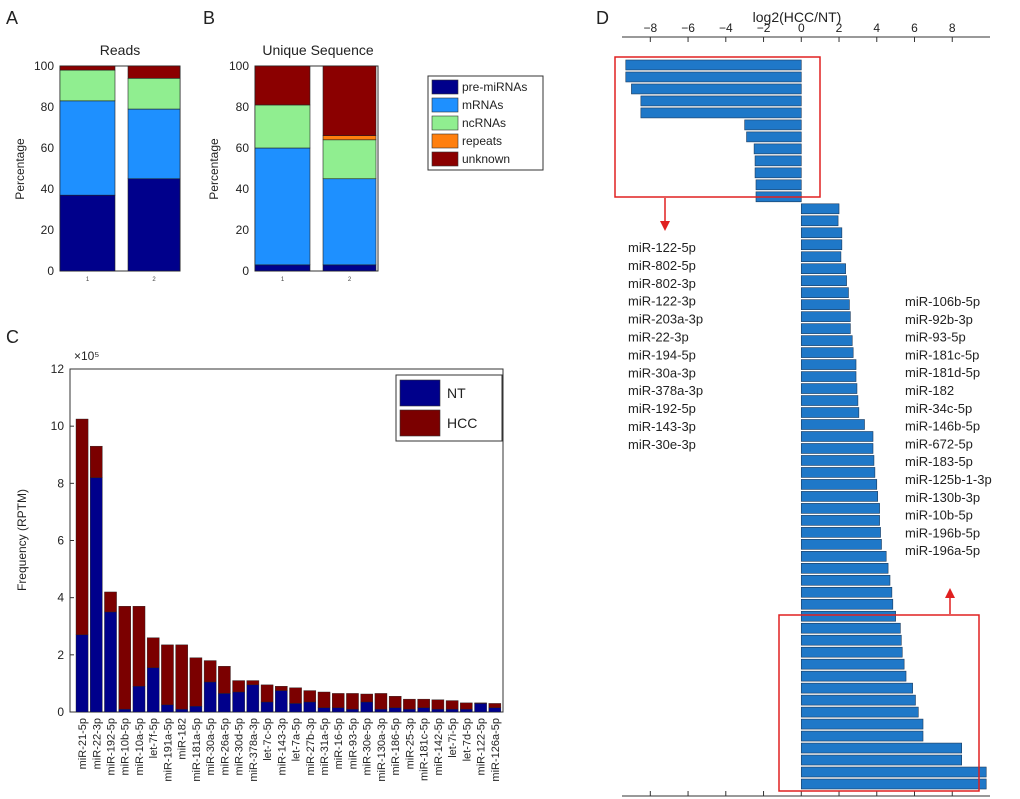  Describe the element at coordinates (44, 66) in the screenshot. I see `panel-a-ytick-label: 100` at that location.